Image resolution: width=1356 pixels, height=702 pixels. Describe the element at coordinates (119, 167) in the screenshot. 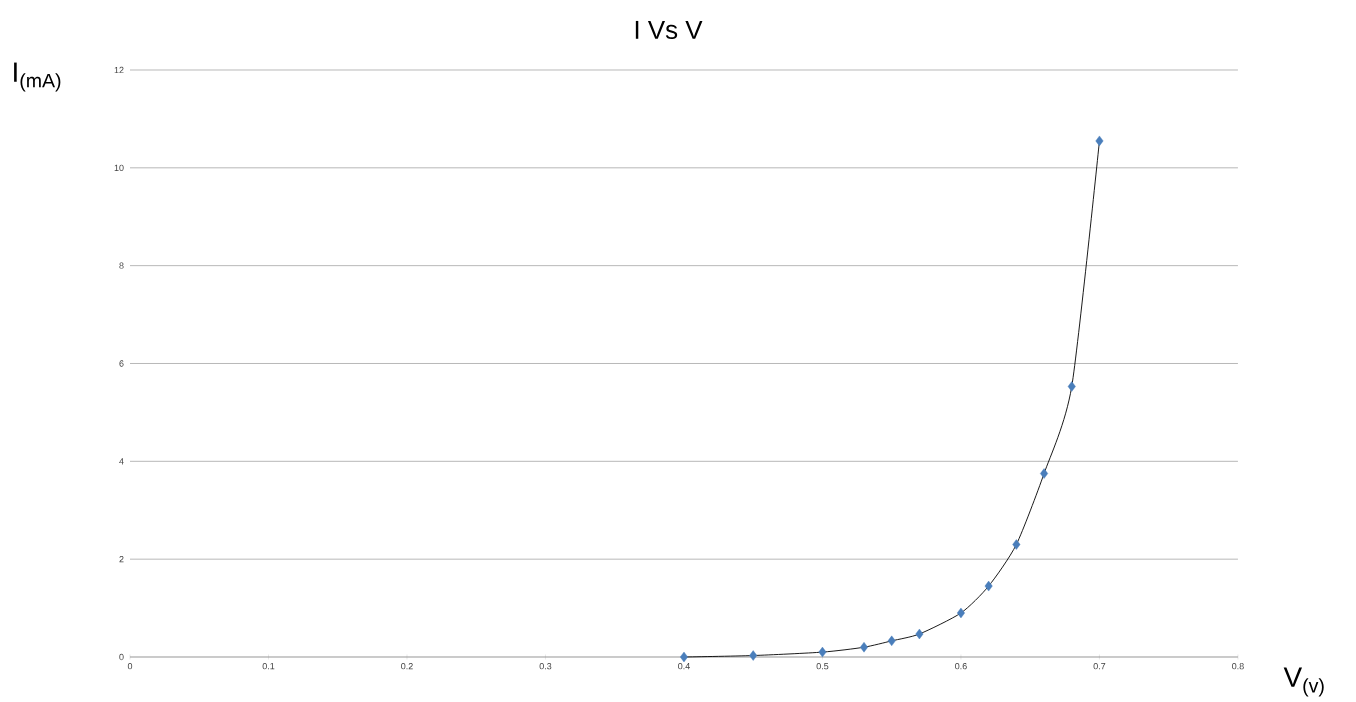

I see `y-tick-label: 10` at that location.